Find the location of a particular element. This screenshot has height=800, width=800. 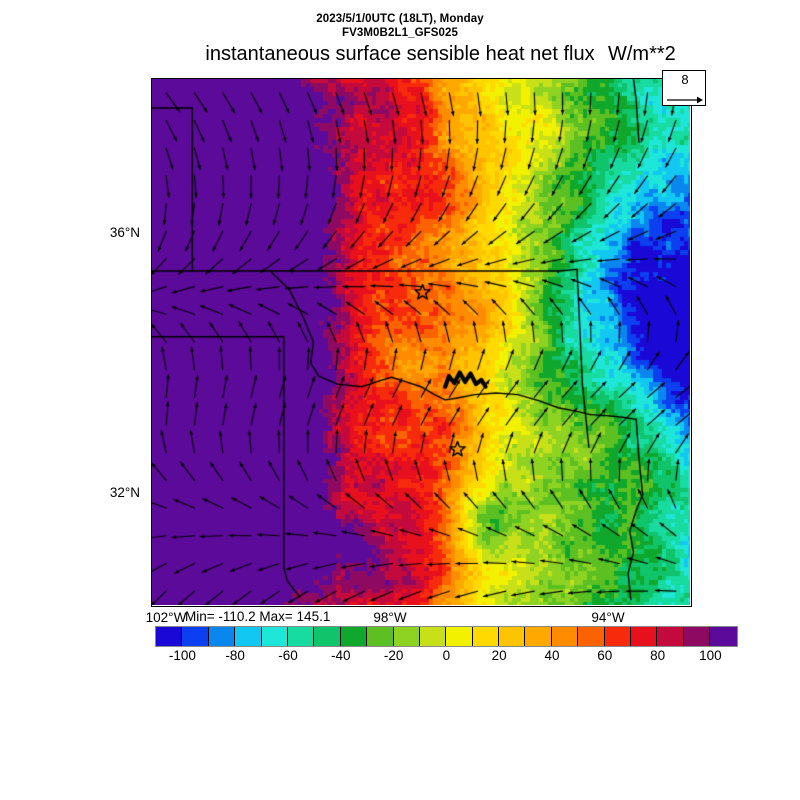

lat-tick-36n: 36°N is located at coordinates (124, 232).